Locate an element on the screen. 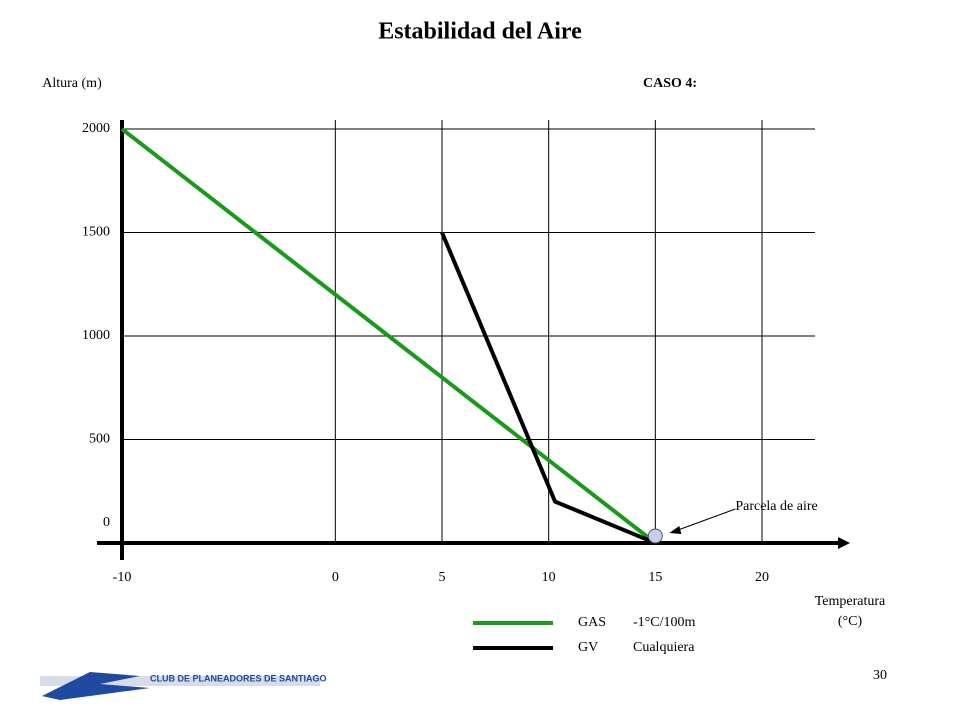 This screenshot has height=720, width=960. chart-title: Estabilidad del Aire is located at coordinates (480, 32).